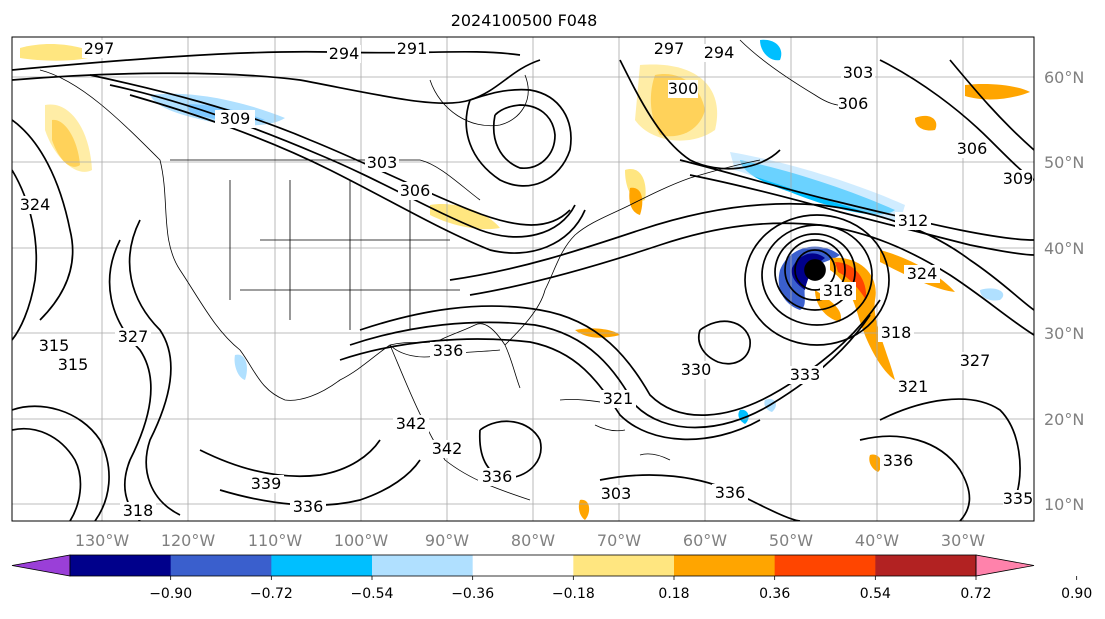  What do you see at coordinates (170, 594) in the screenshot?
I see `colorbar-tick-label: −0.90` at bounding box center [170, 594].